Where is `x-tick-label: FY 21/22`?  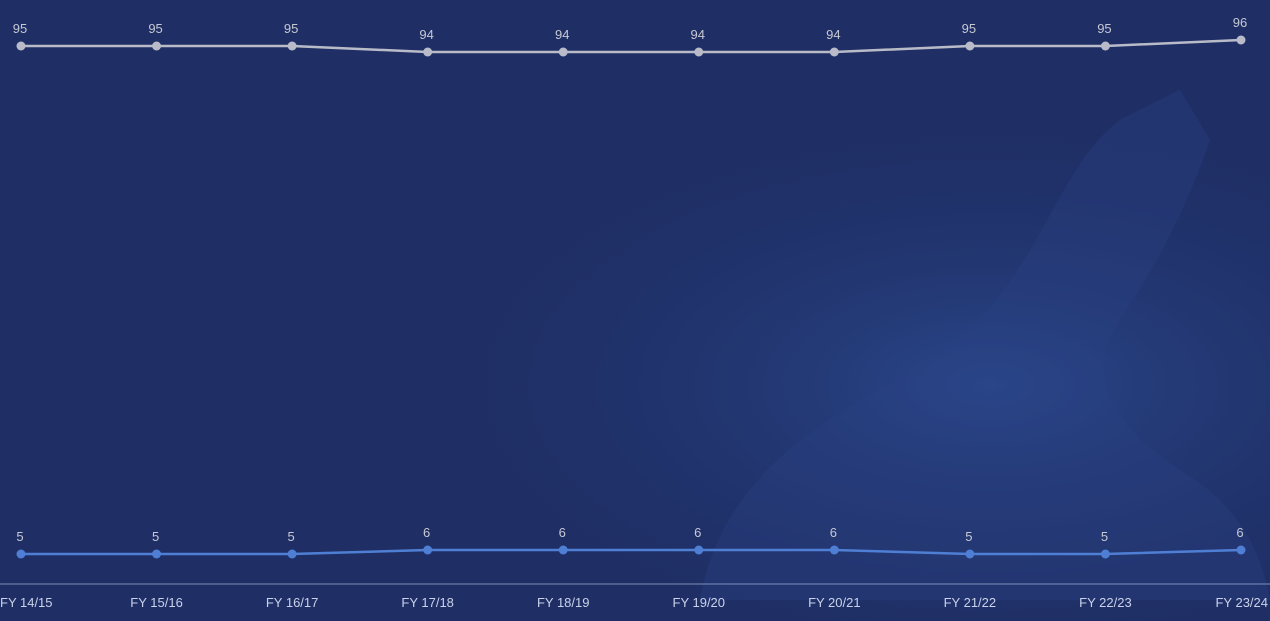
x-tick-label: FY 21/22 is located at coordinates (970, 602).